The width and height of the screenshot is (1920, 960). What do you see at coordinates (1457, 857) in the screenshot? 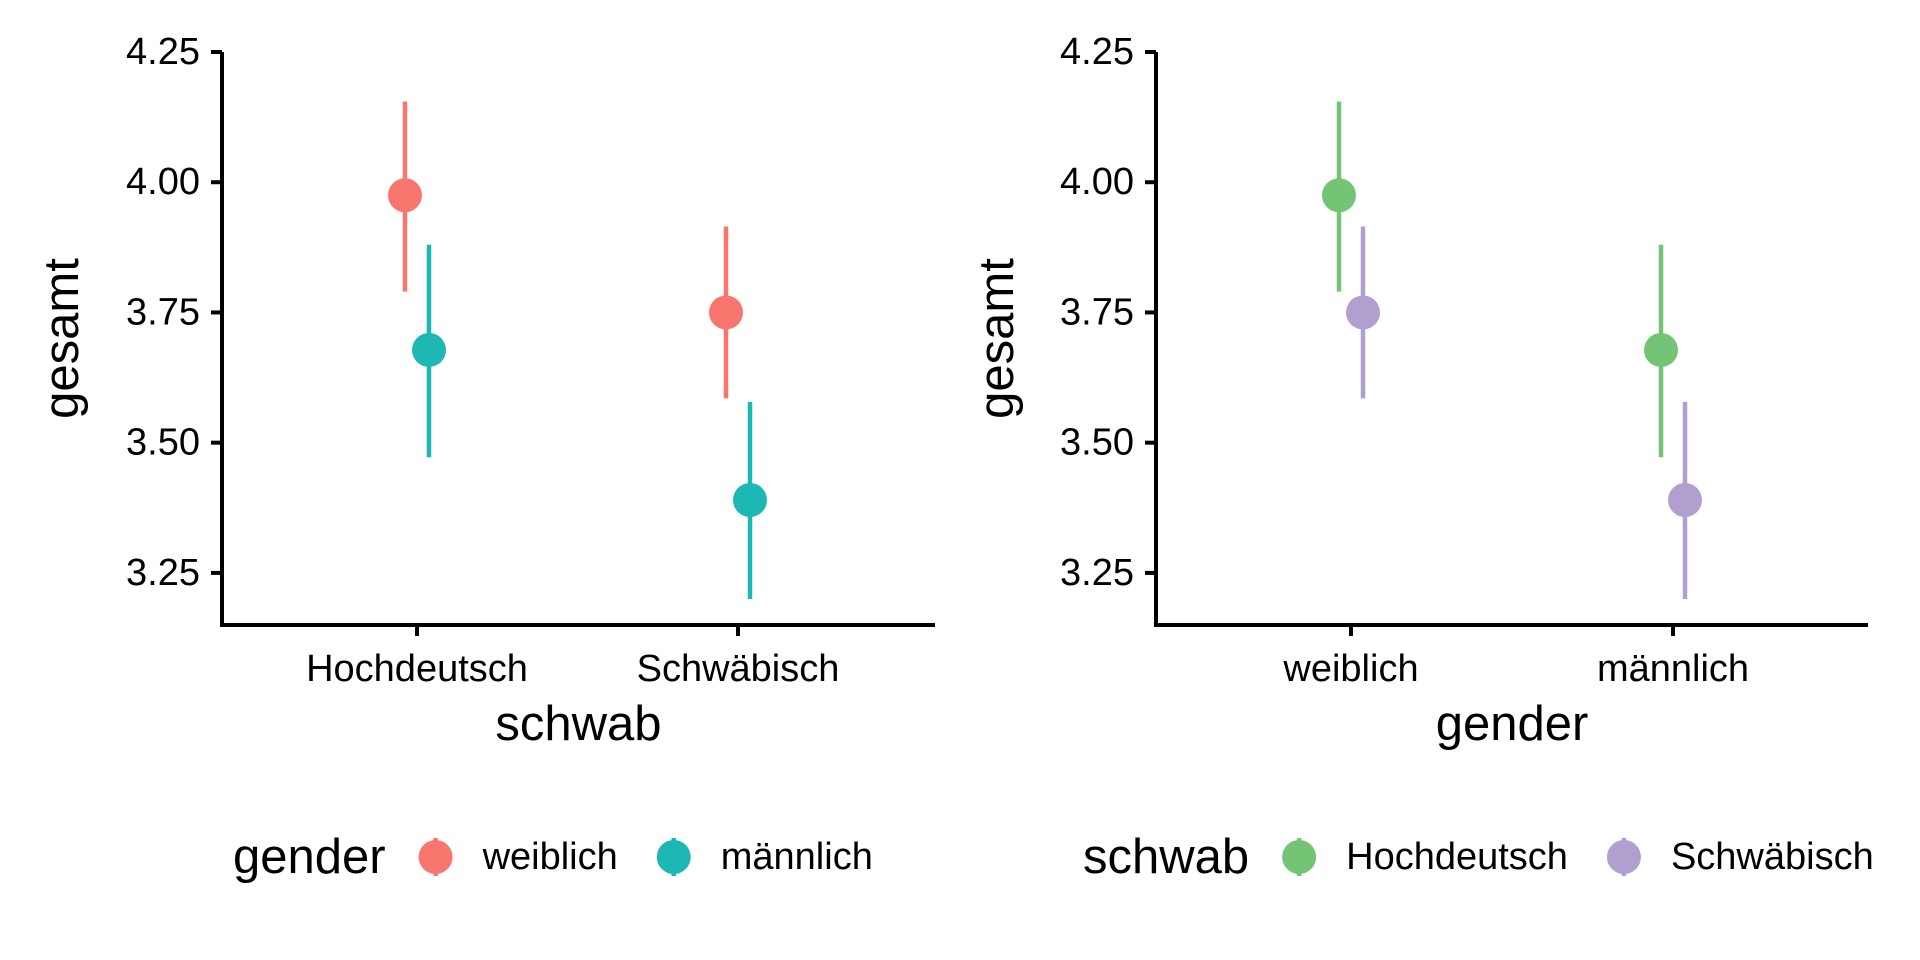
I see `legend-label: Hochdeutsch` at bounding box center [1457, 857].